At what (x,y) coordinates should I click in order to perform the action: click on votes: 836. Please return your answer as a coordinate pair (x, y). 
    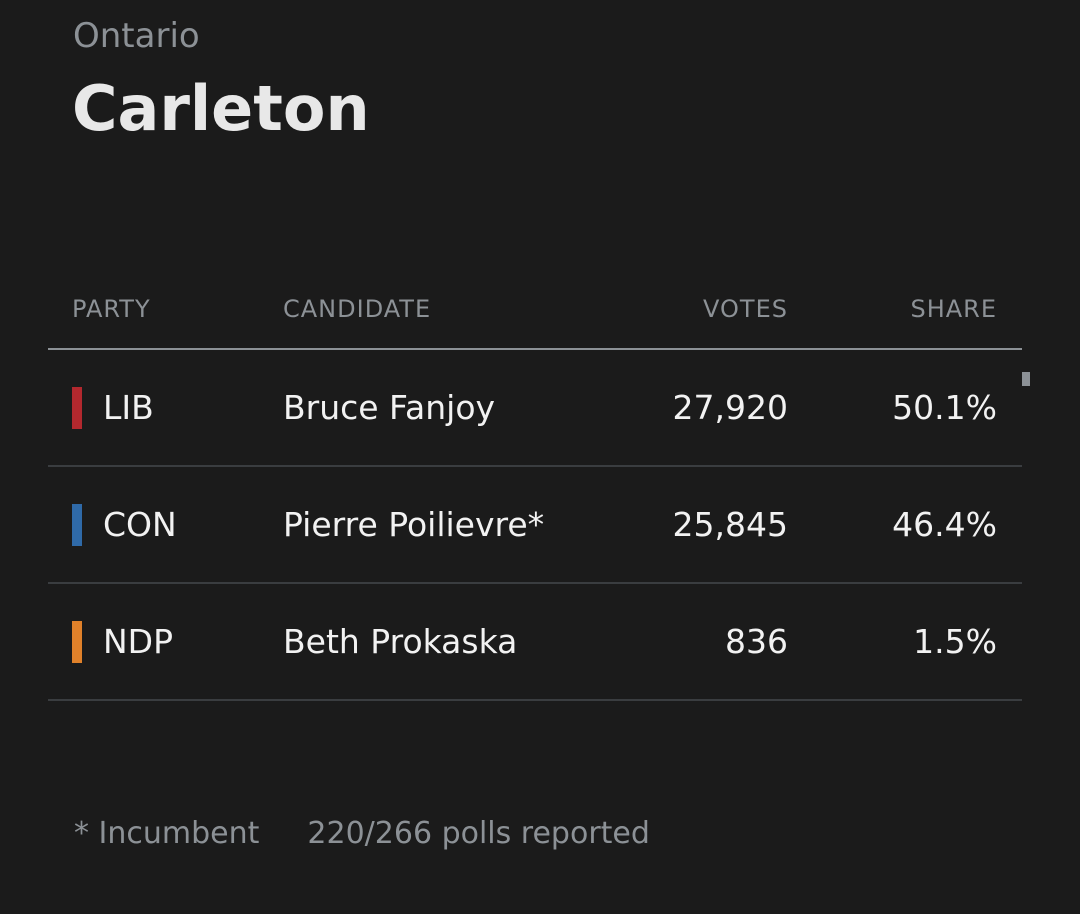
    Looking at the image, I should click on (756, 641).